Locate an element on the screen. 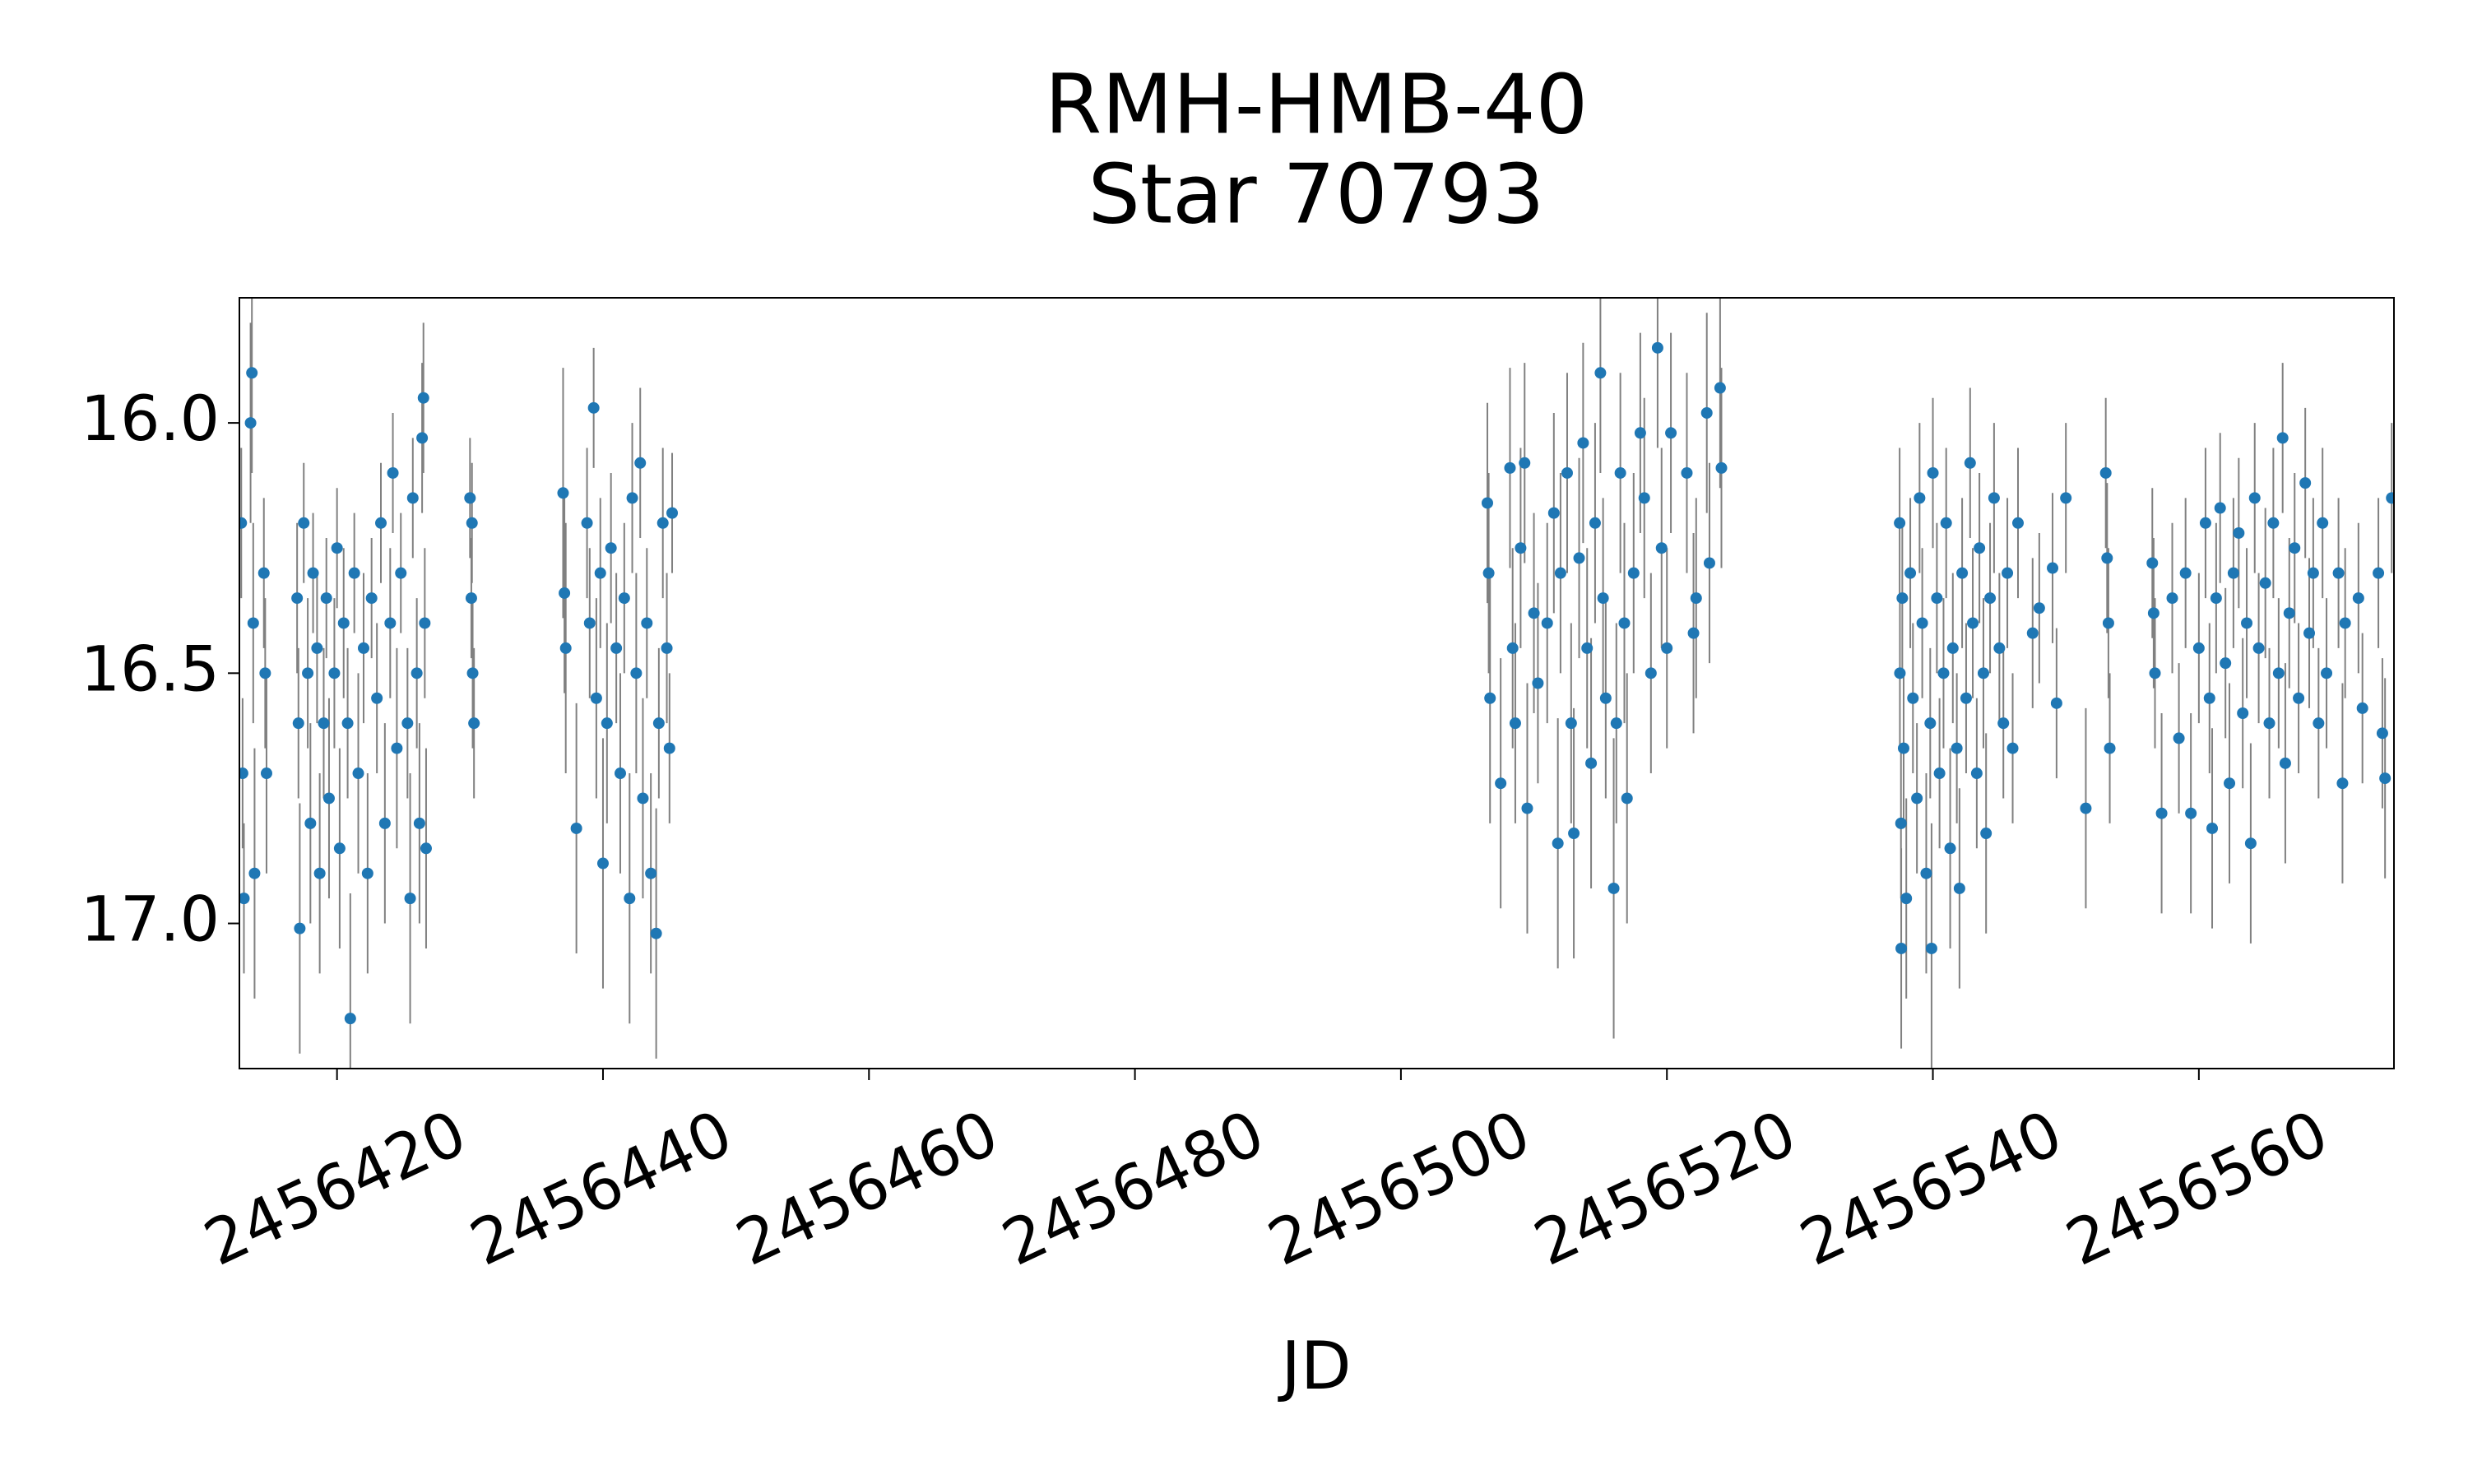  x-tick-label: 2456560 is located at coordinates (2196, 1188).